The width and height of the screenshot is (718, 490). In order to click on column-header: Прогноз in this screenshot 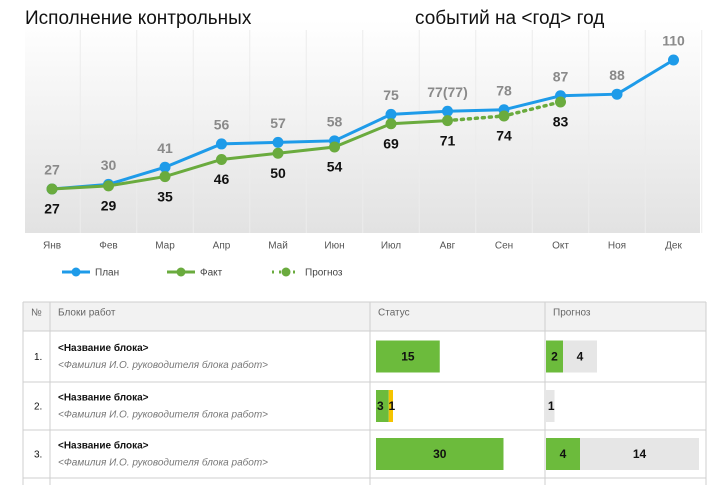, I will do `click(572, 313)`.